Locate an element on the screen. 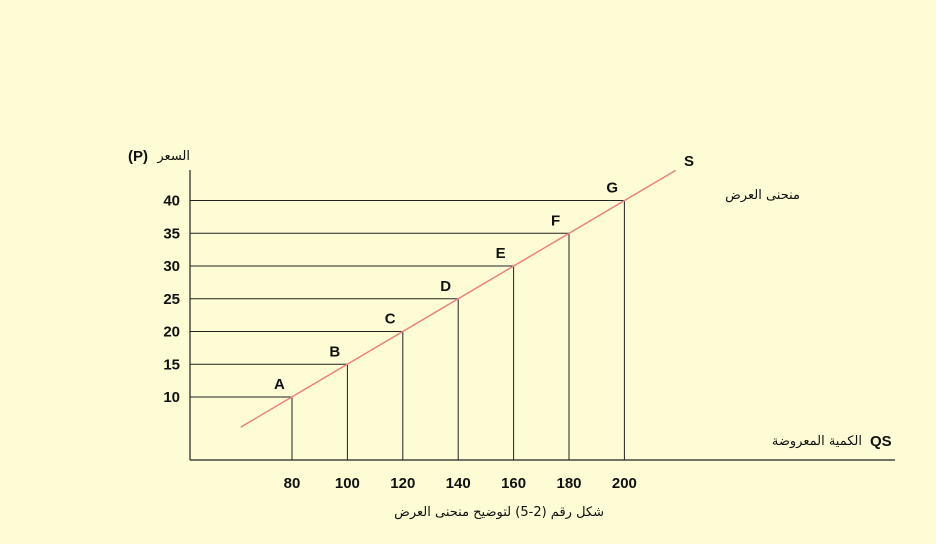 This screenshot has height=544, width=936. x-tick-labels: 80 100 120 140 160 180 200 is located at coordinates (460, 483).